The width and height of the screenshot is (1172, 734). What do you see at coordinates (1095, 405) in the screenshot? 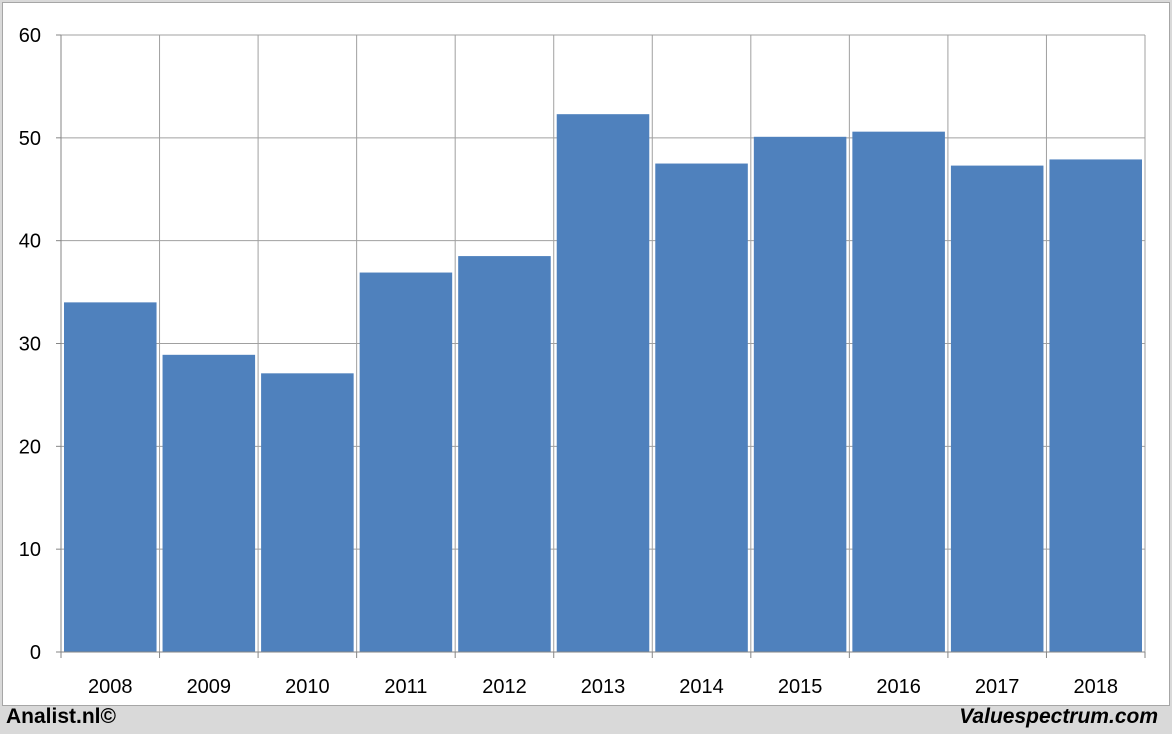
I see `bar-2018` at bounding box center [1095, 405].